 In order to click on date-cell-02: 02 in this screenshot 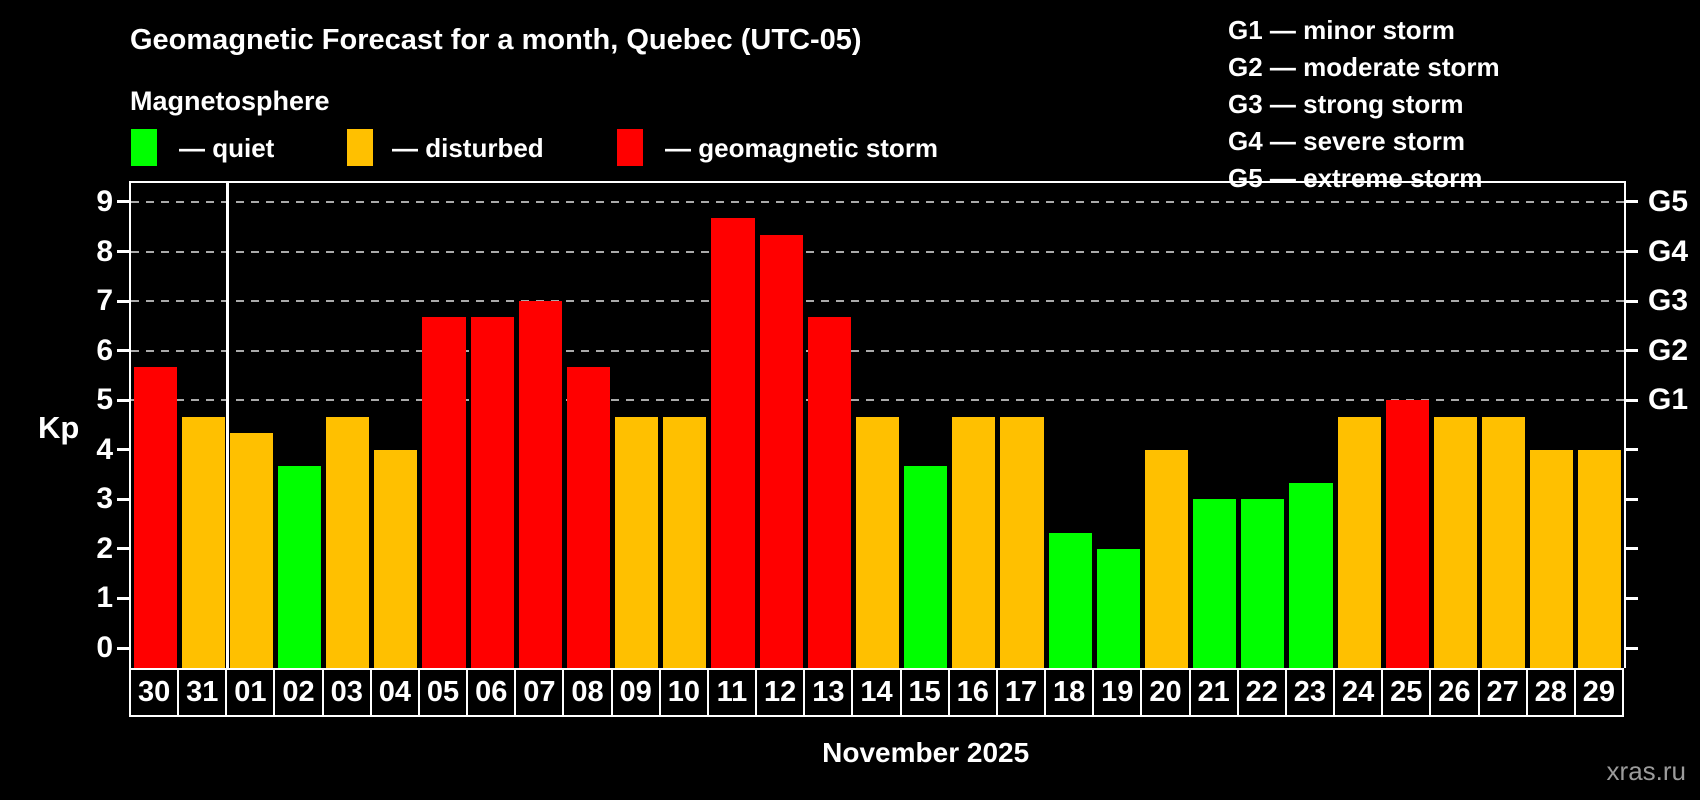, I will do `click(298, 692)`.